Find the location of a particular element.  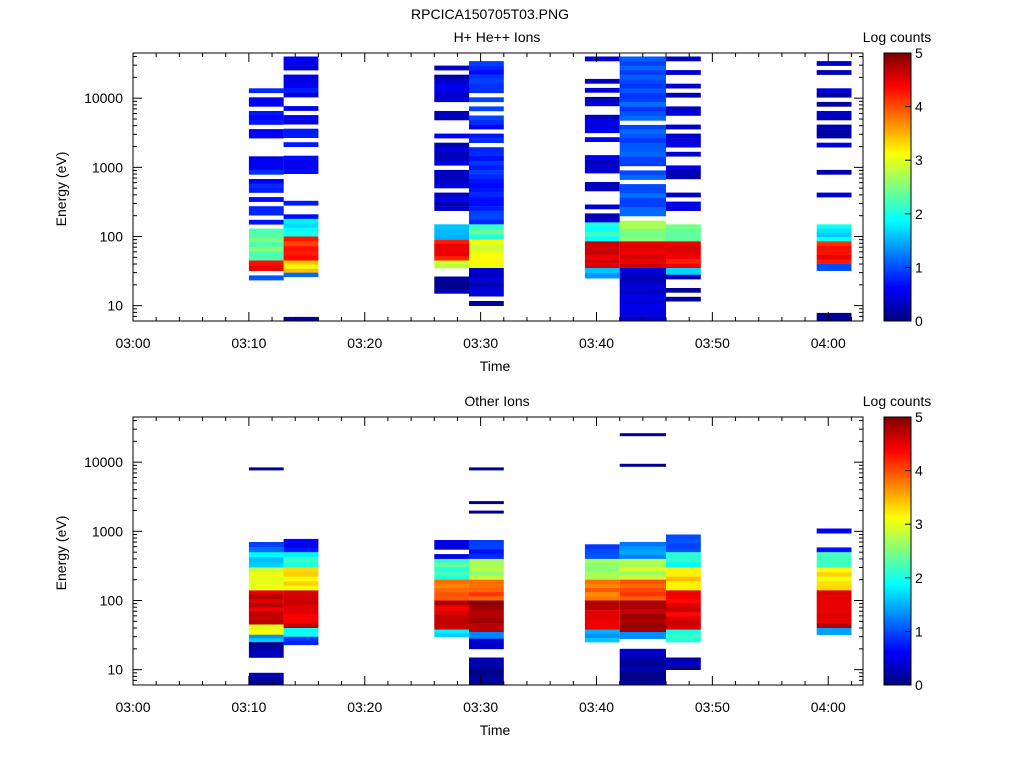

colorbar-frame is located at coordinates (897, 187).